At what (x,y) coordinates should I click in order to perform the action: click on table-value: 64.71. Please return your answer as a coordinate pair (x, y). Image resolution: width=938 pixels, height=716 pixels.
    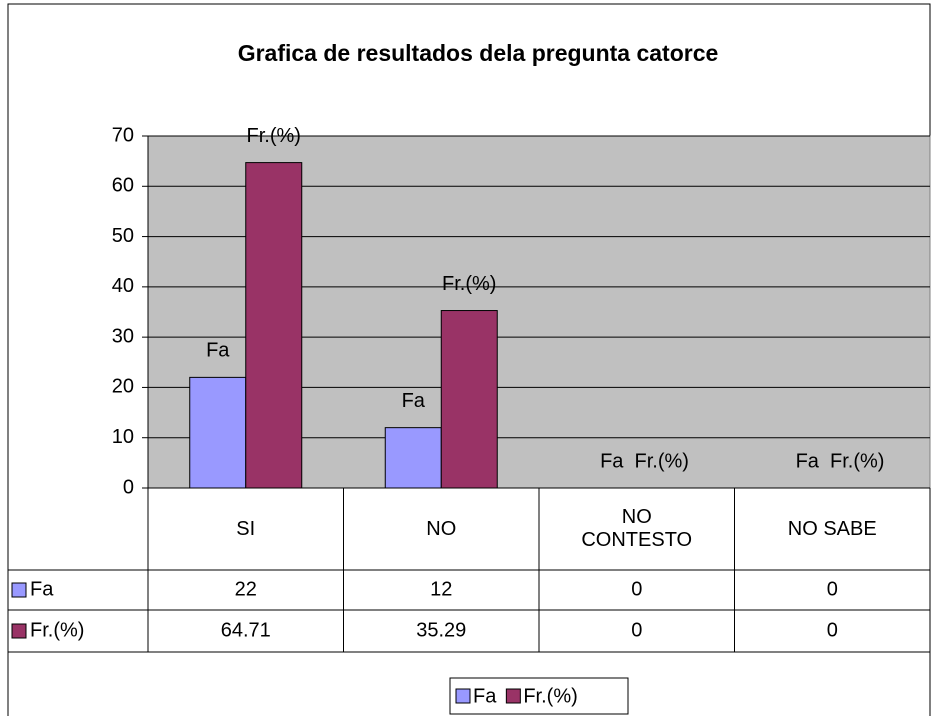
    Looking at the image, I should click on (246, 630).